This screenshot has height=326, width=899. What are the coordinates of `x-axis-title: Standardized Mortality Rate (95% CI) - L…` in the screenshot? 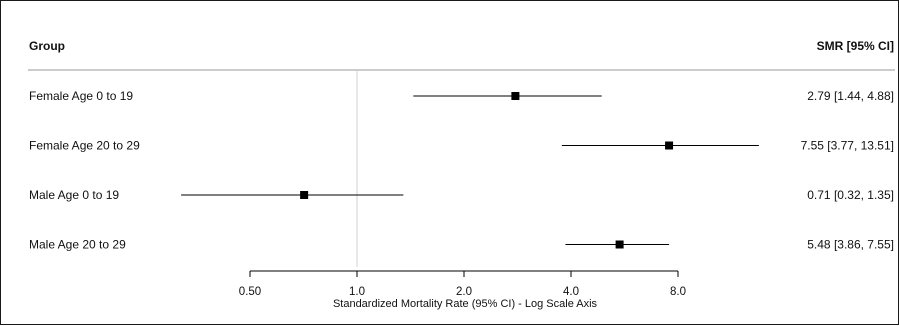 It's located at (465, 304).